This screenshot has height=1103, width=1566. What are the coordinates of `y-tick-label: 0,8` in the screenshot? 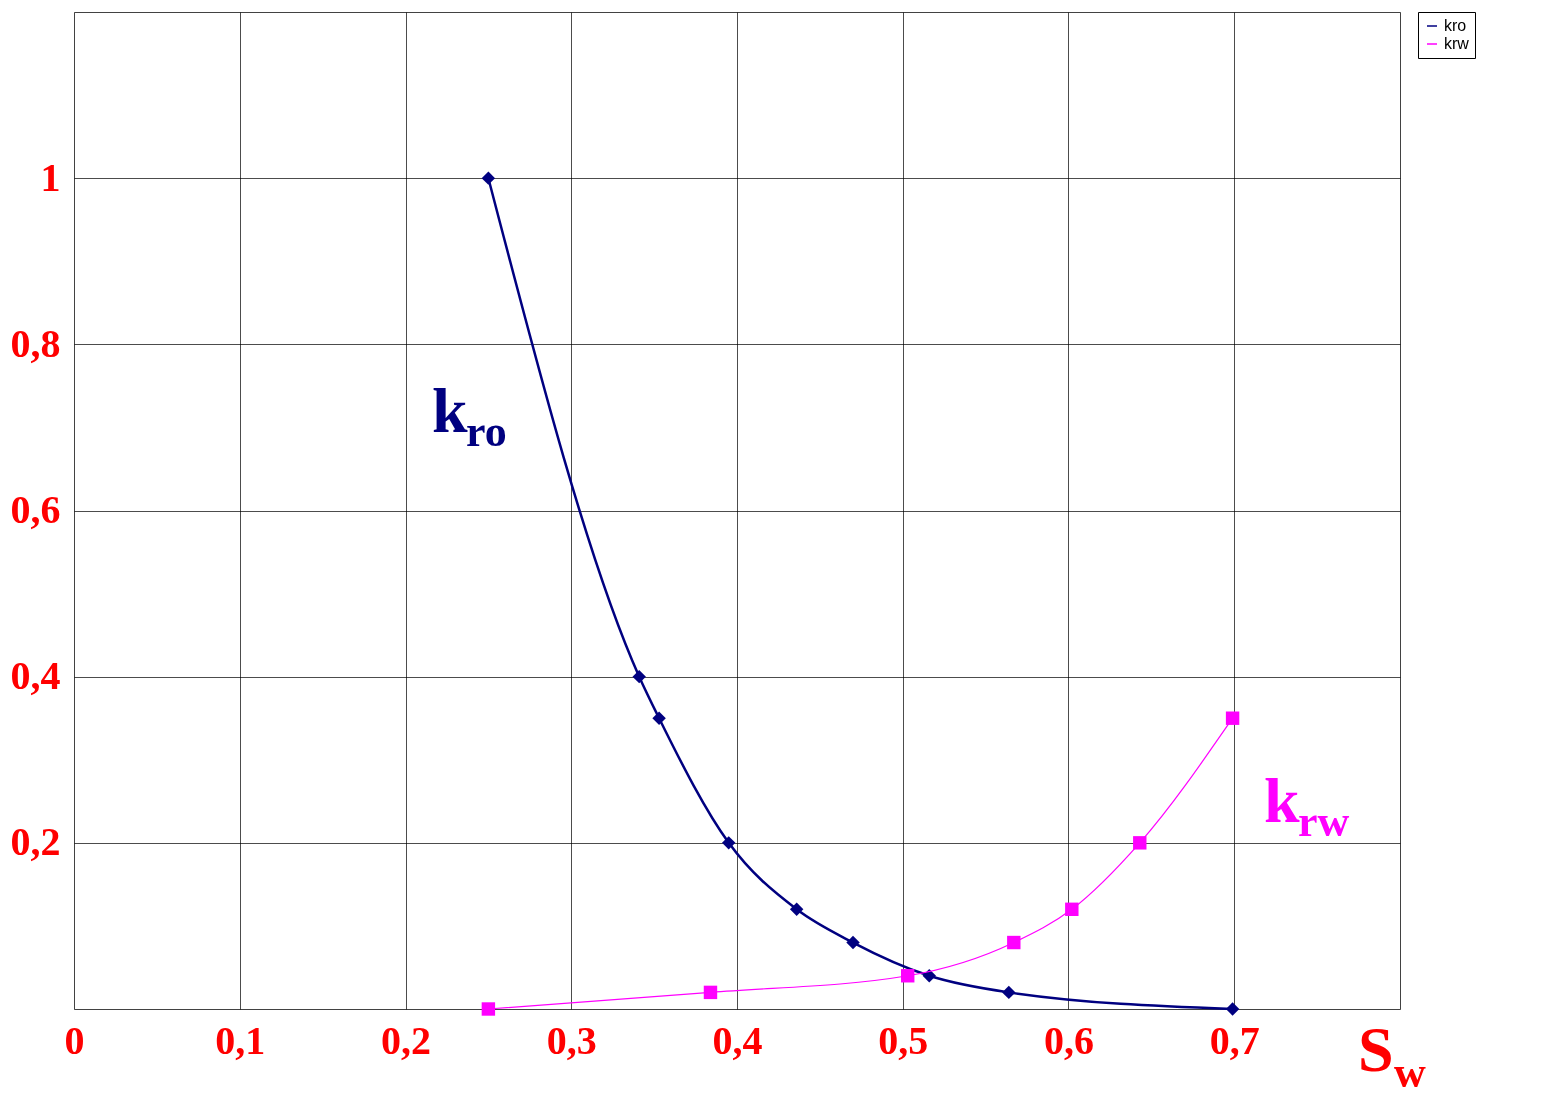 It's located at (35, 343).